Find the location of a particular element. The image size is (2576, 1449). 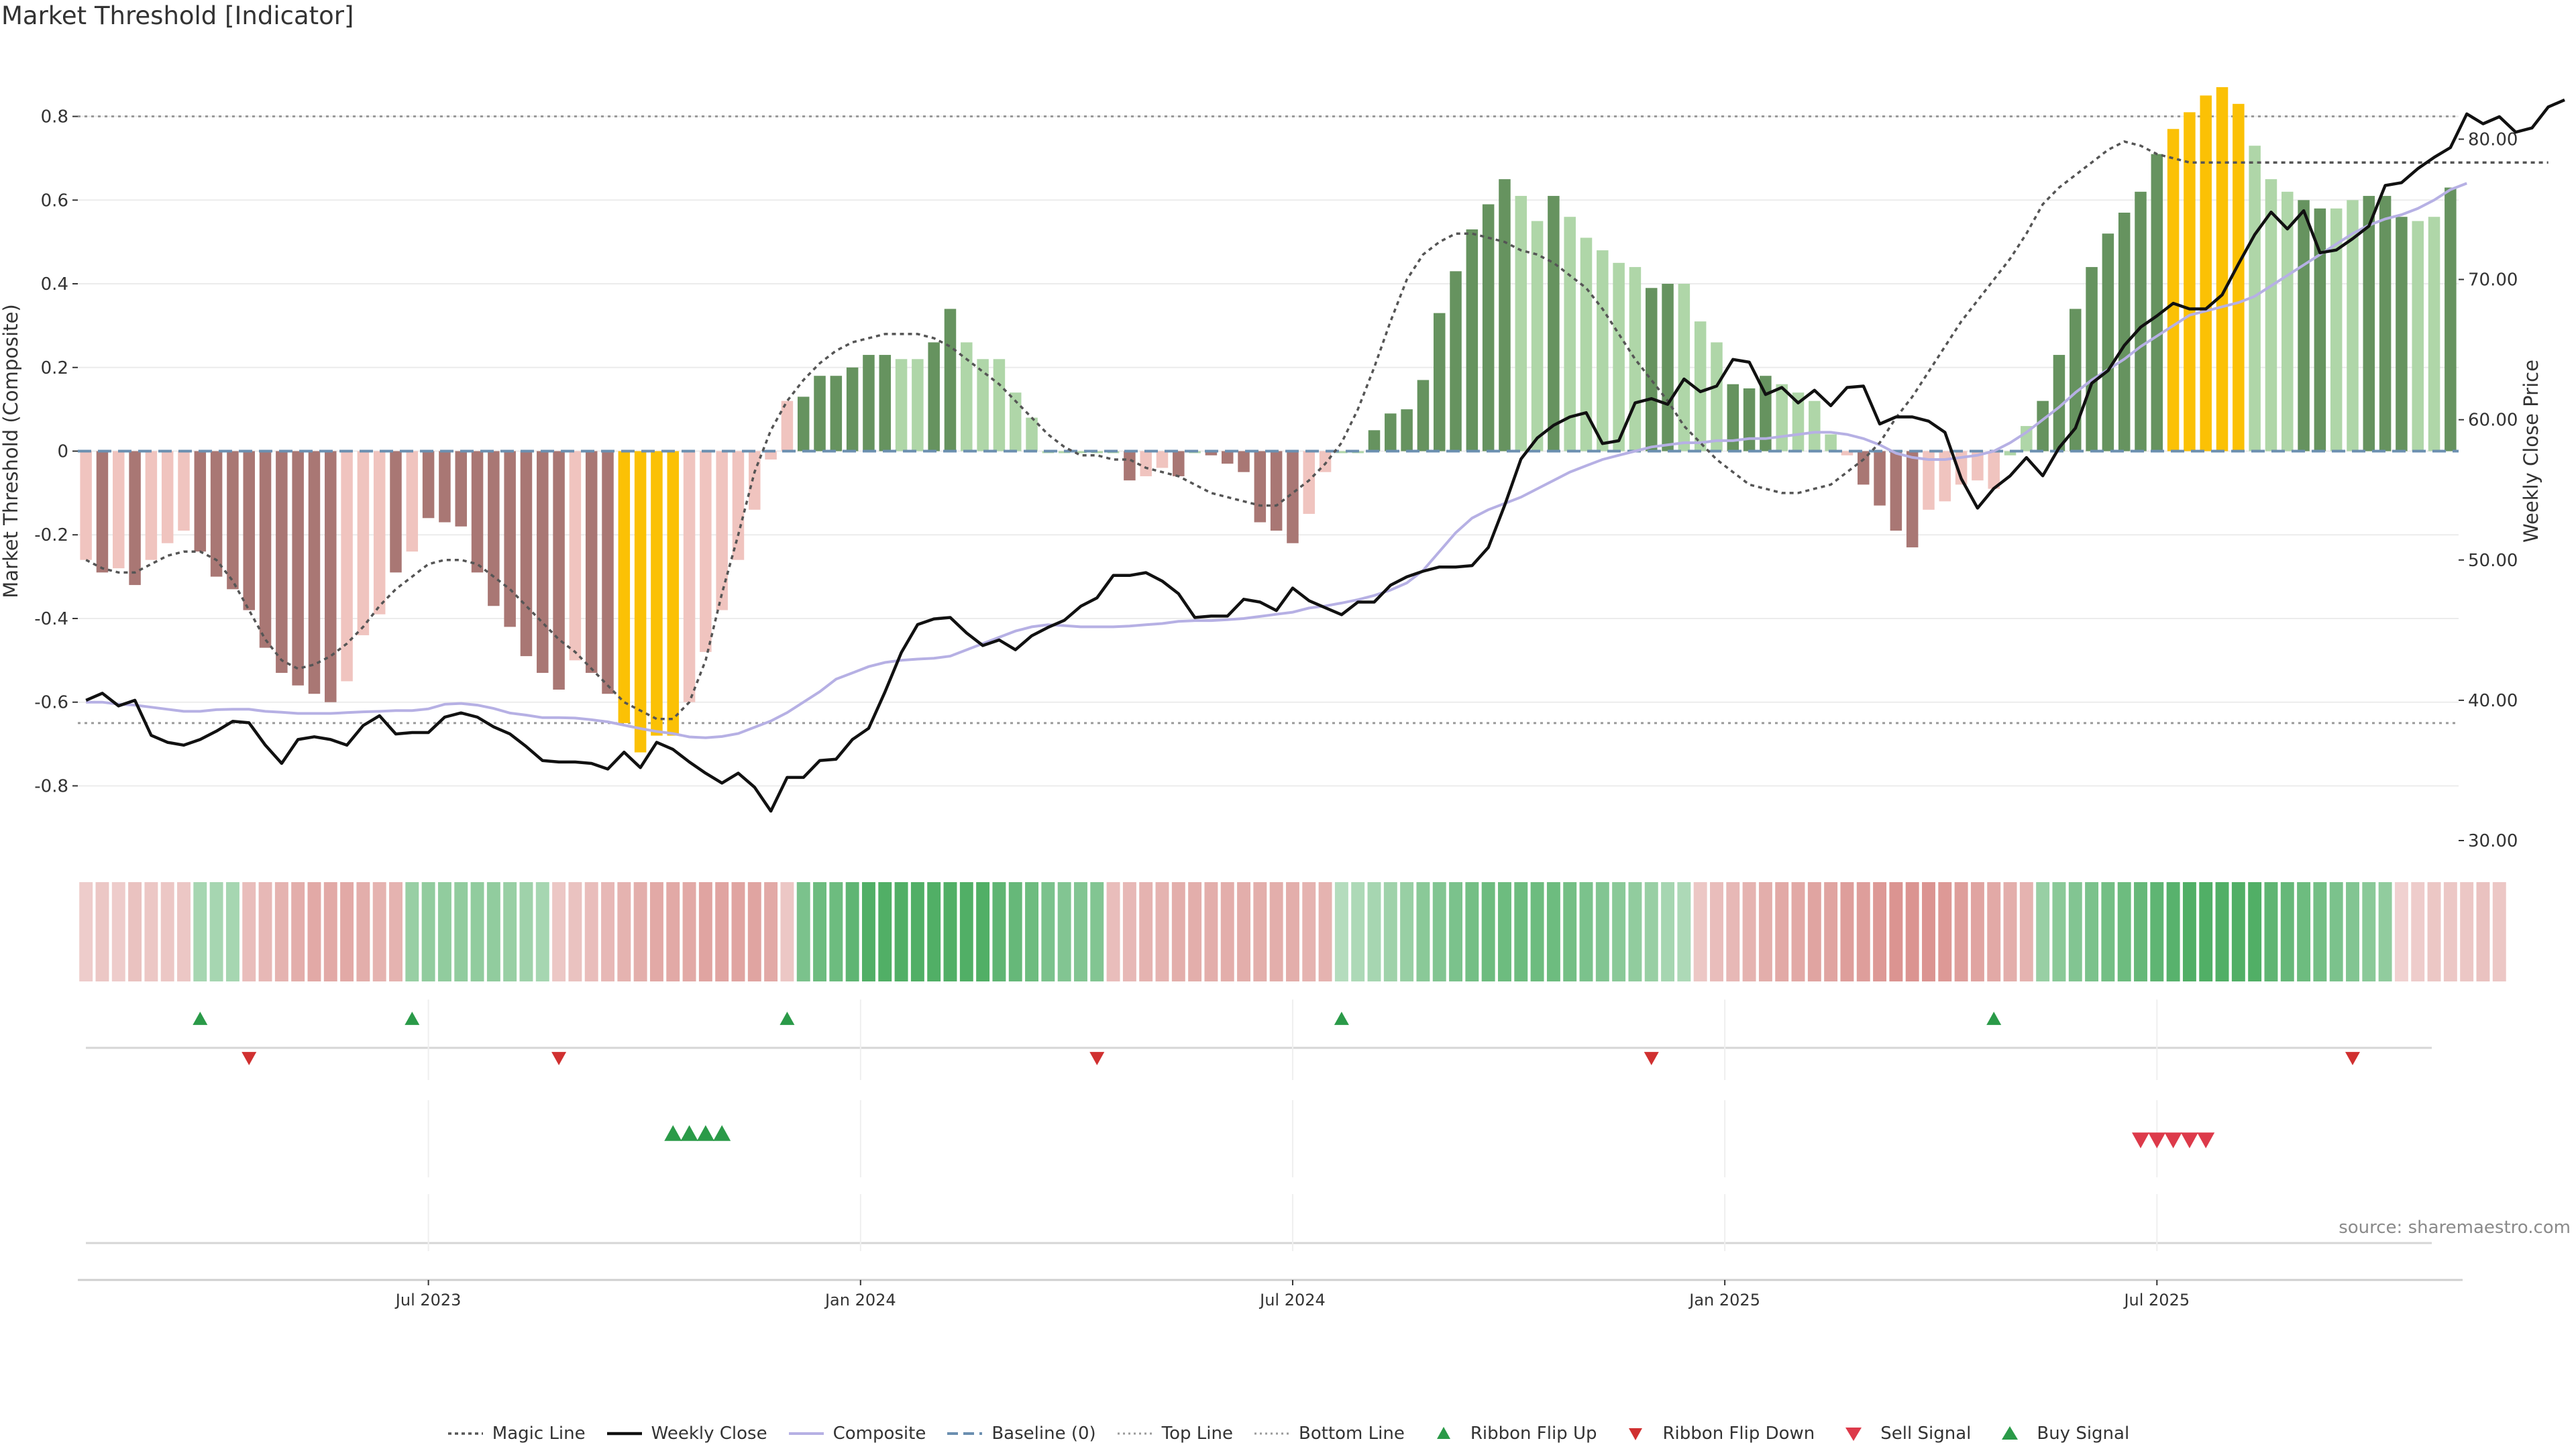

left-tick-label: -0.2 is located at coordinates (51, 535).